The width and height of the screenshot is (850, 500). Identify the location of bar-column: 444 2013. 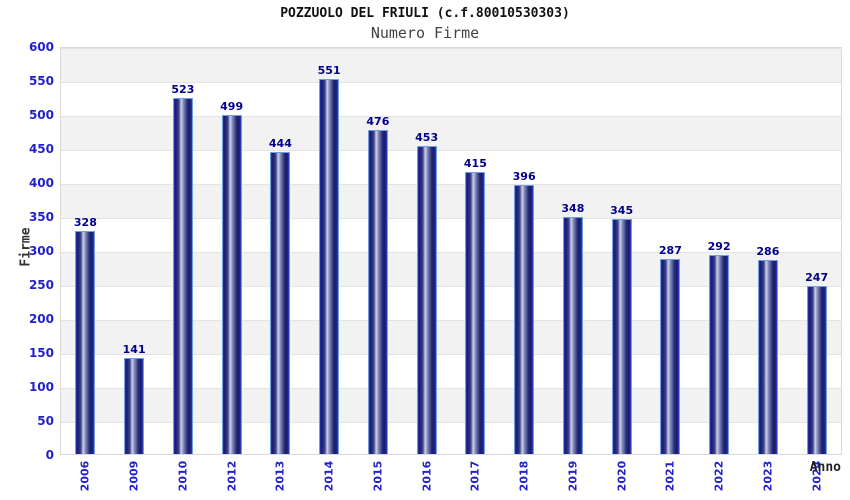
(280, 269).